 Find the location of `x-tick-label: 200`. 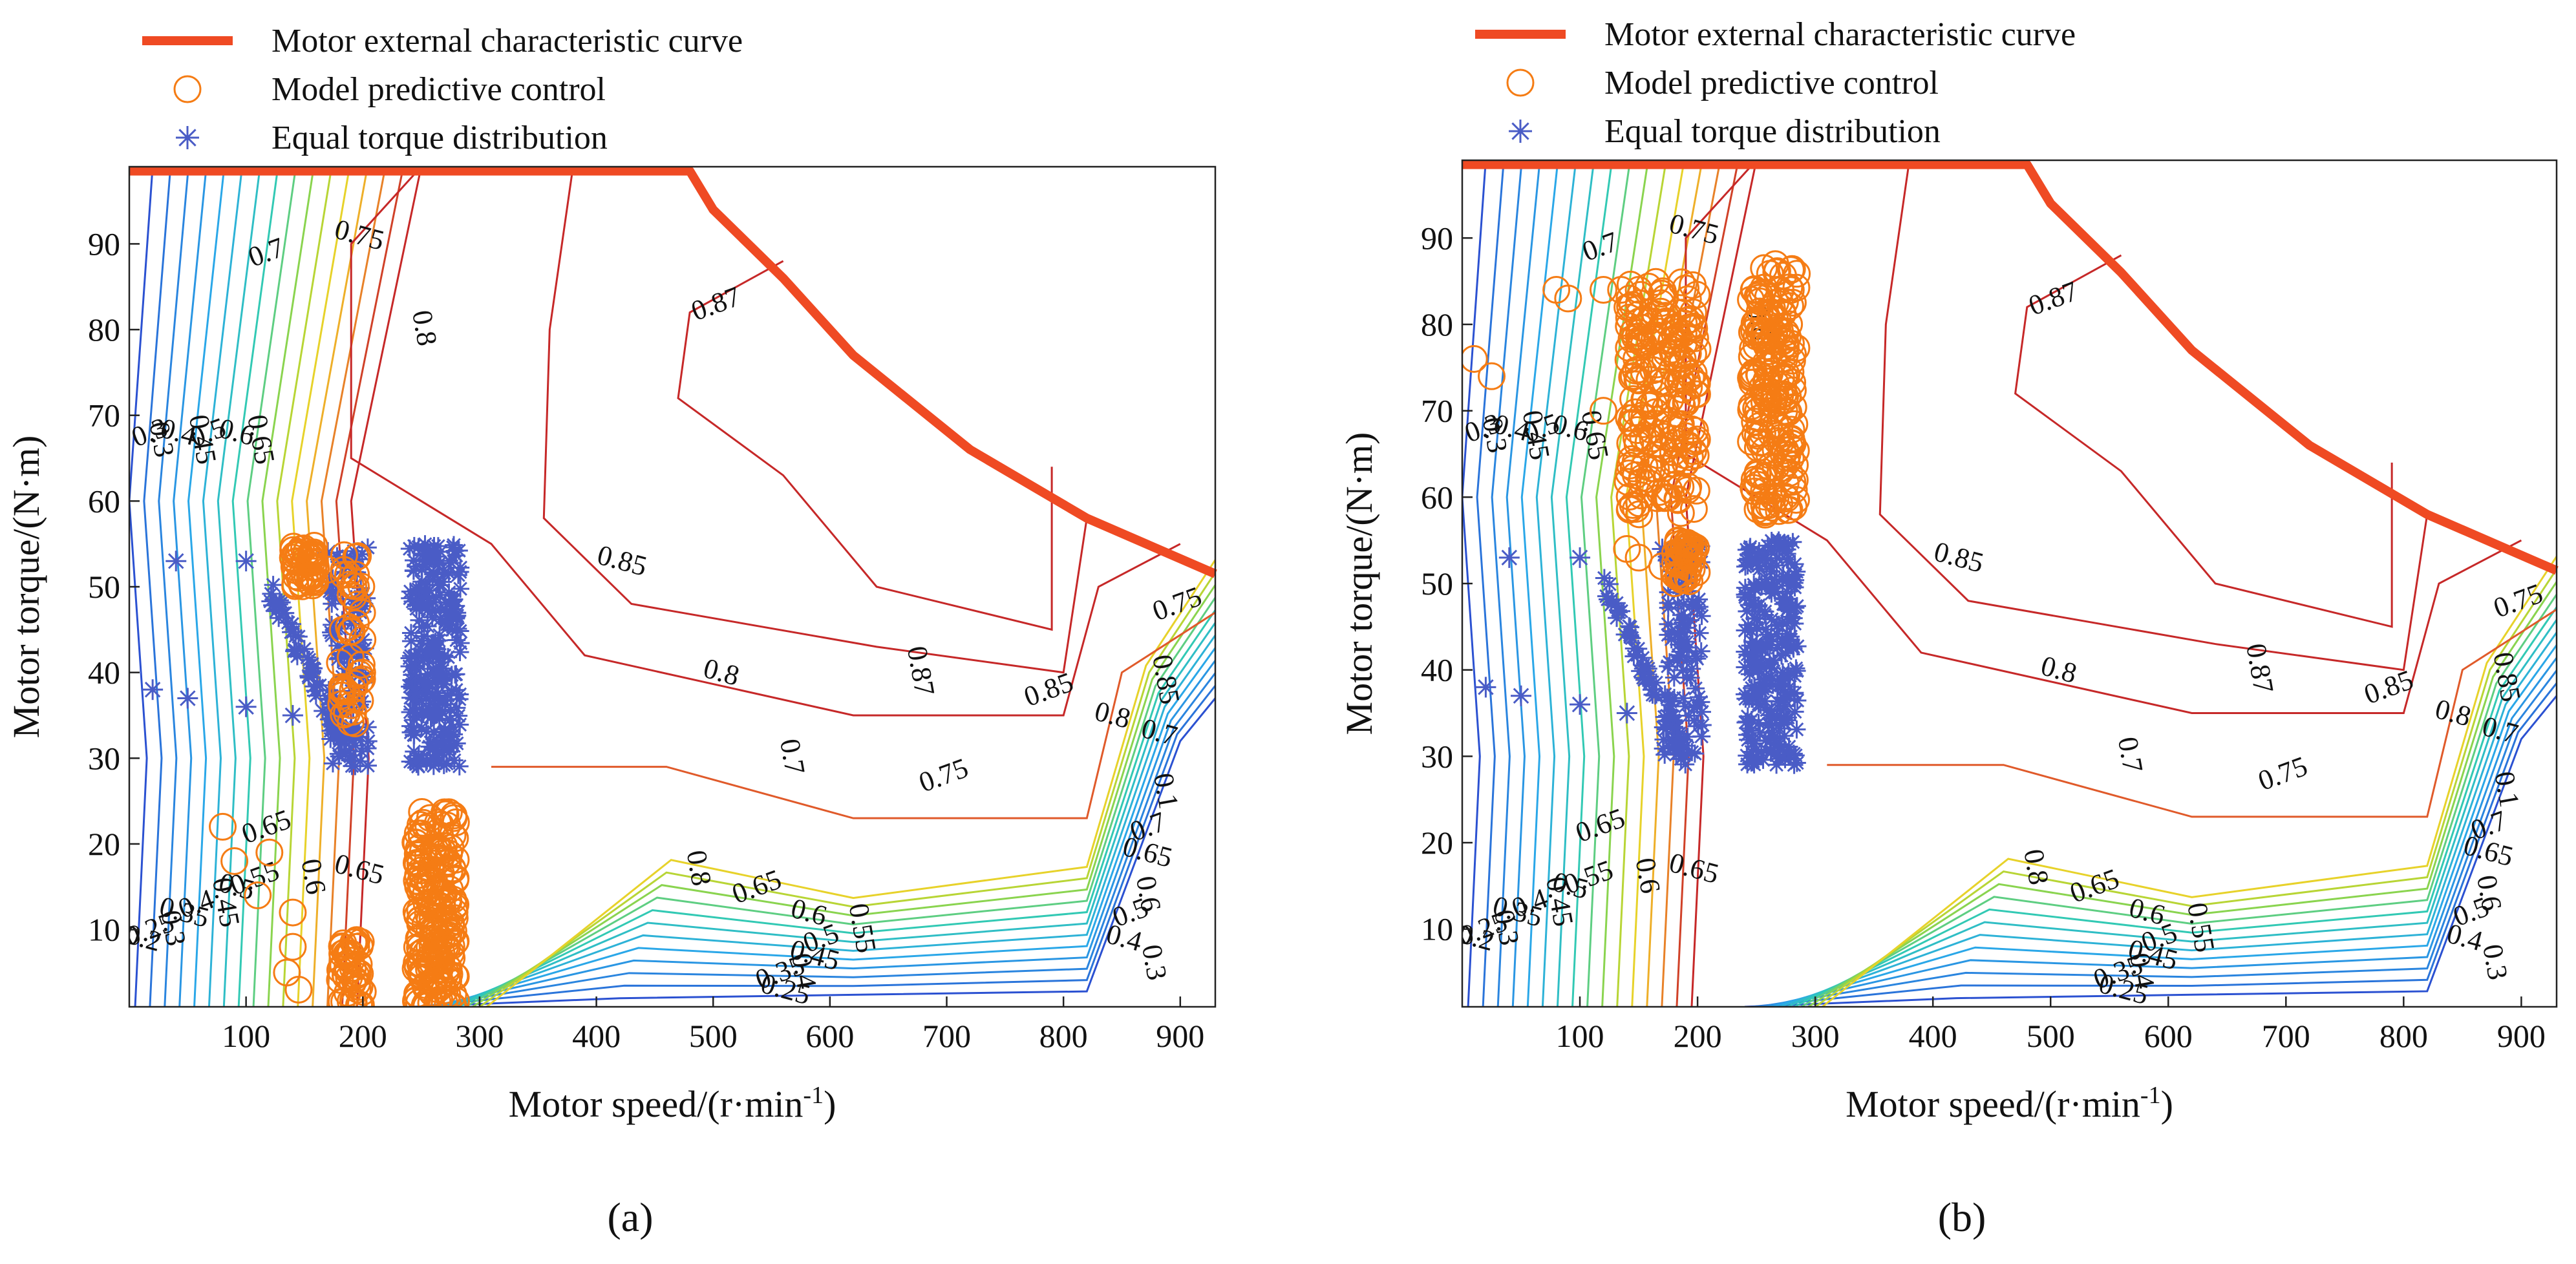

x-tick-label: 200 is located at coordinates (363, 1036).